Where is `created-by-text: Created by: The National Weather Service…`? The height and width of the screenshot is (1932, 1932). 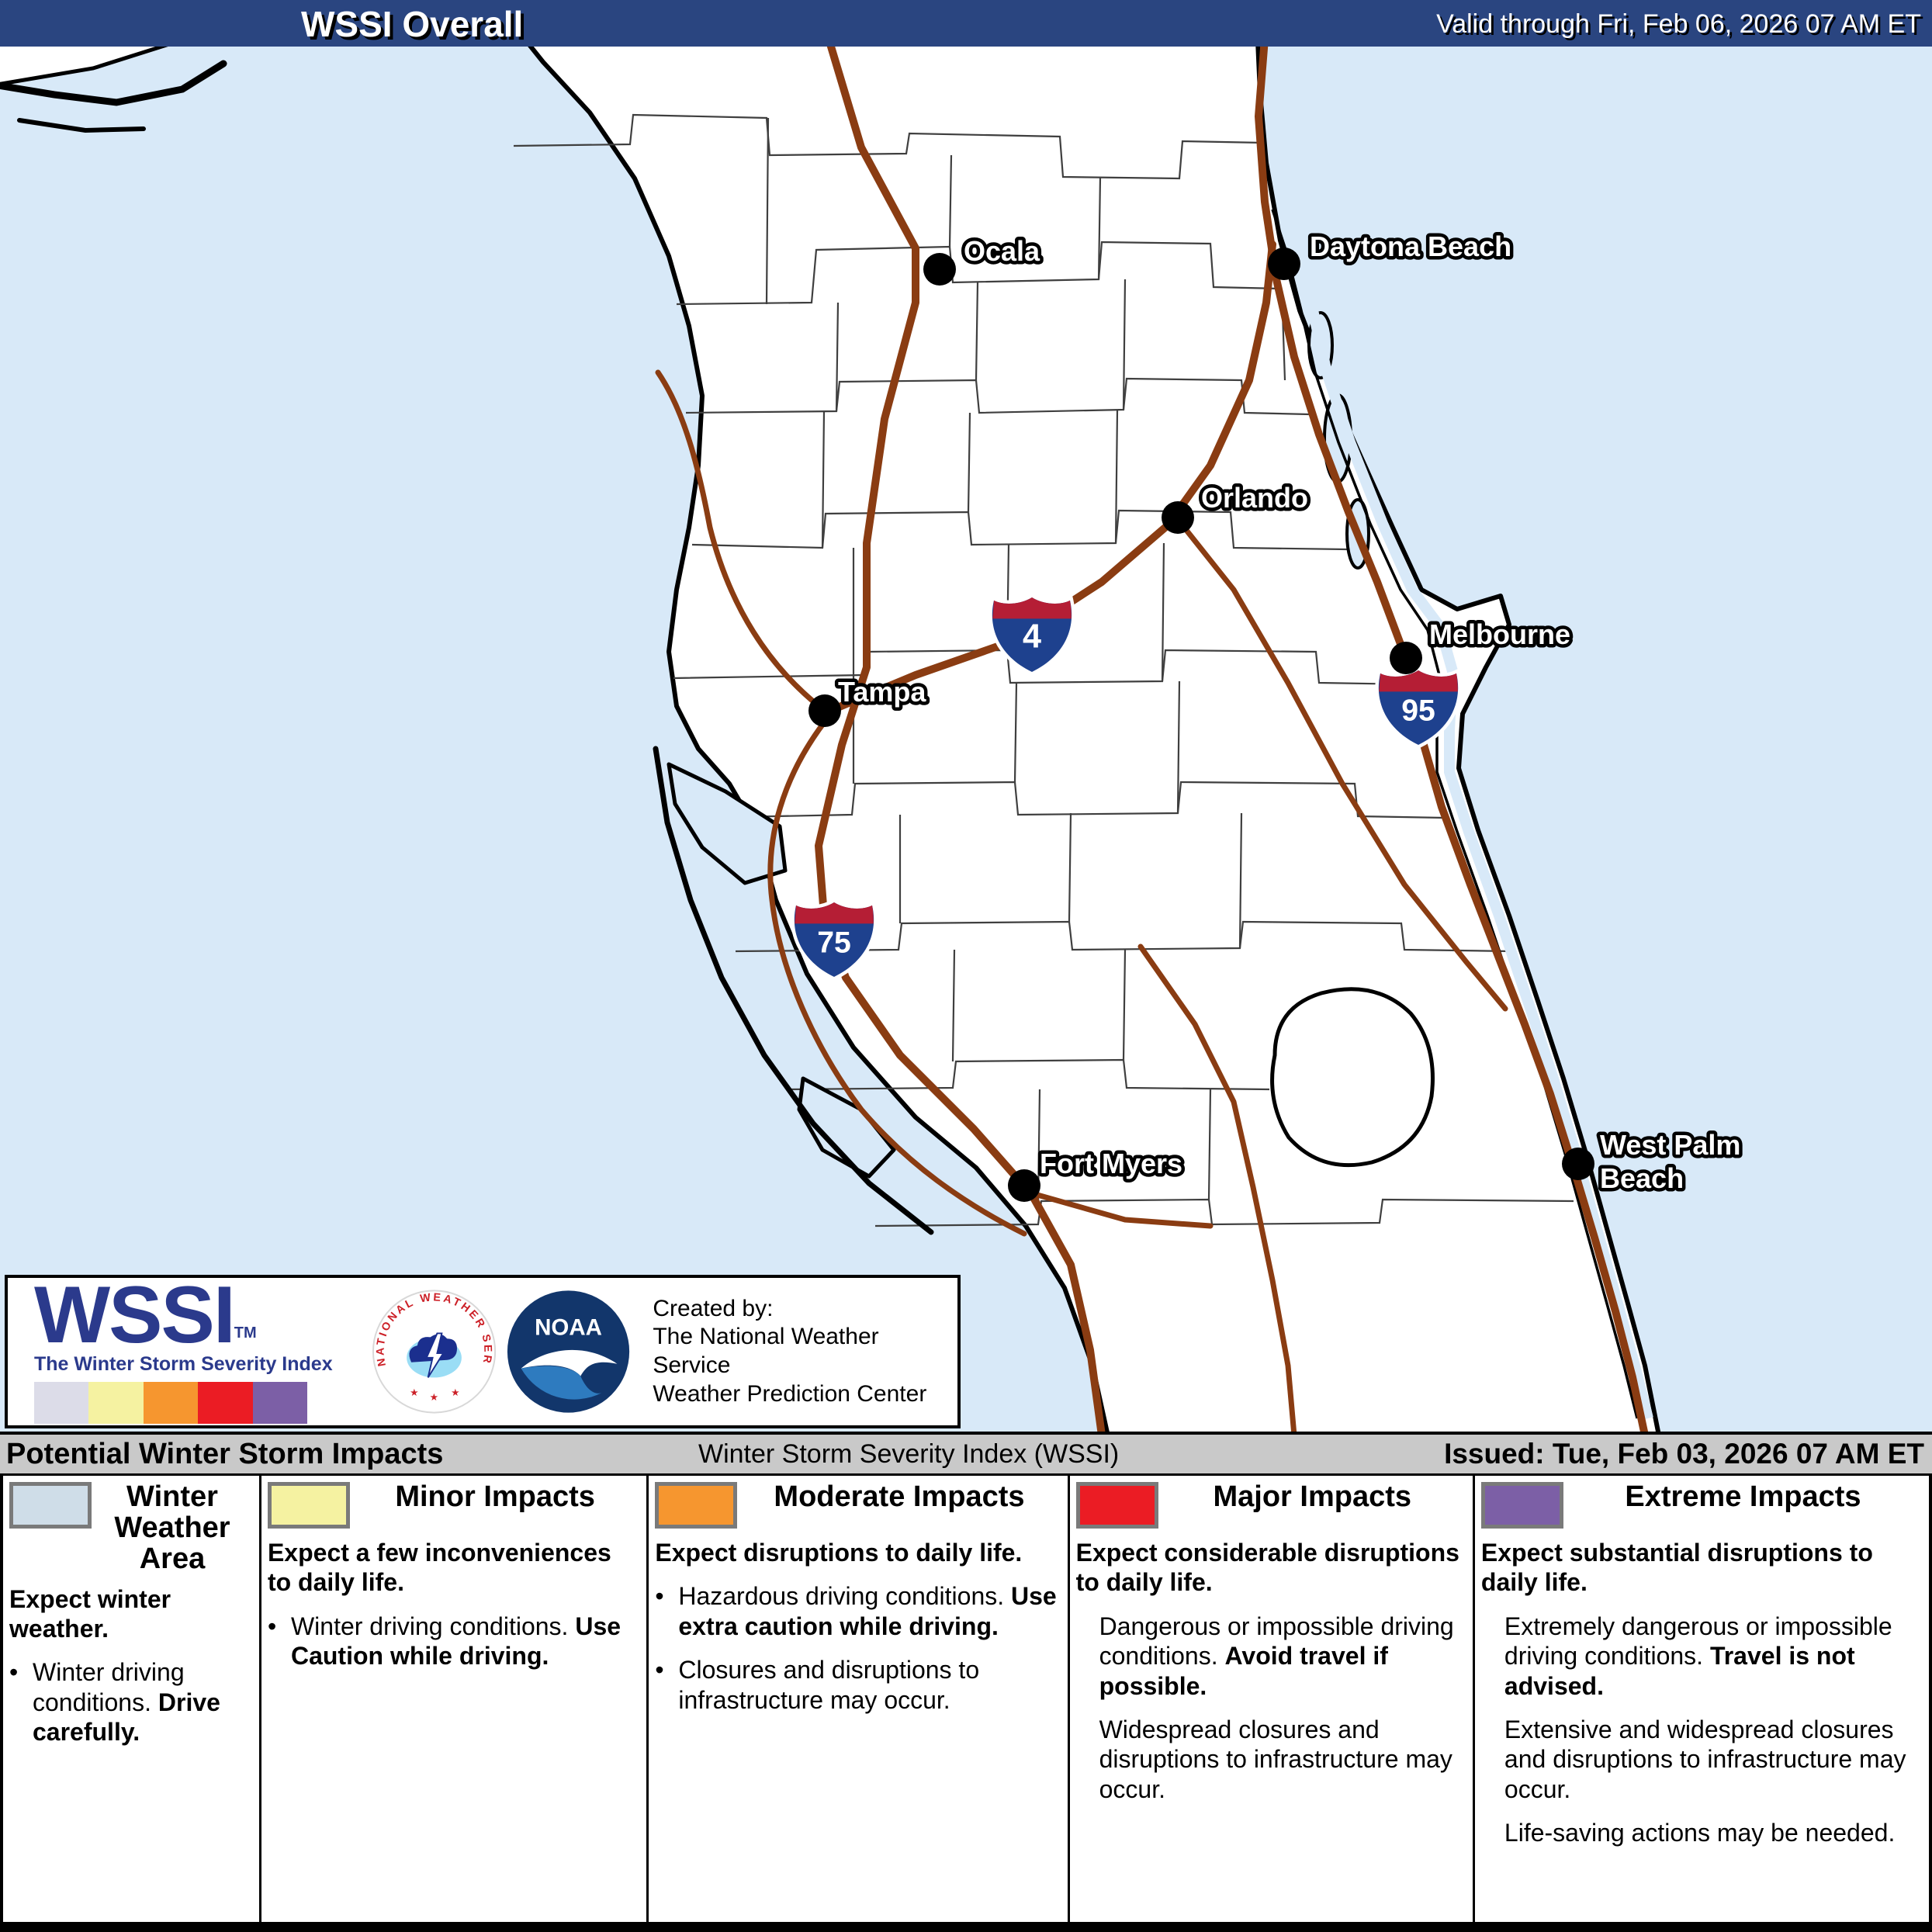
created-by-text: Created by: The National Weather Service… is located at coordinates (794, 1351).